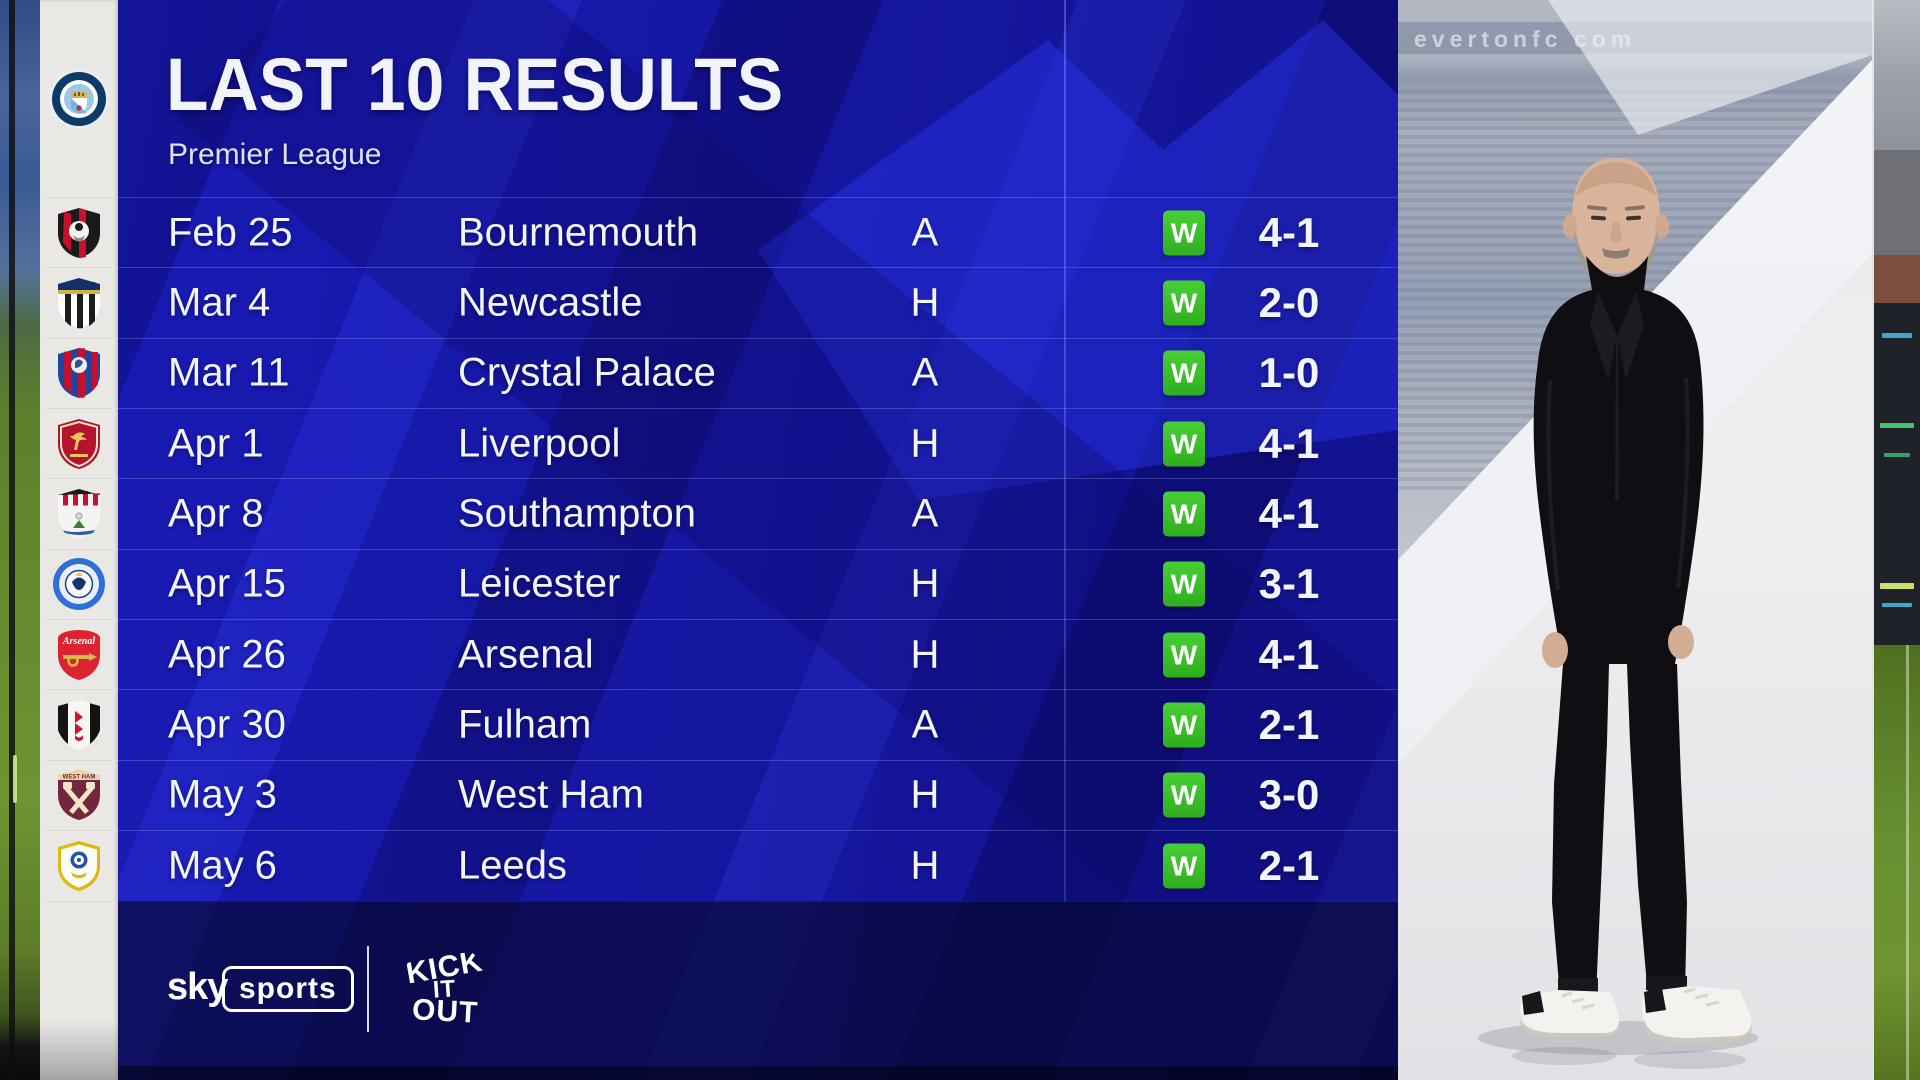 This screenshot has height=1080, width=1920. Describe the element at coordinates (79, 584) in the screenshot. I see `leicester-badge-icon` at that location.